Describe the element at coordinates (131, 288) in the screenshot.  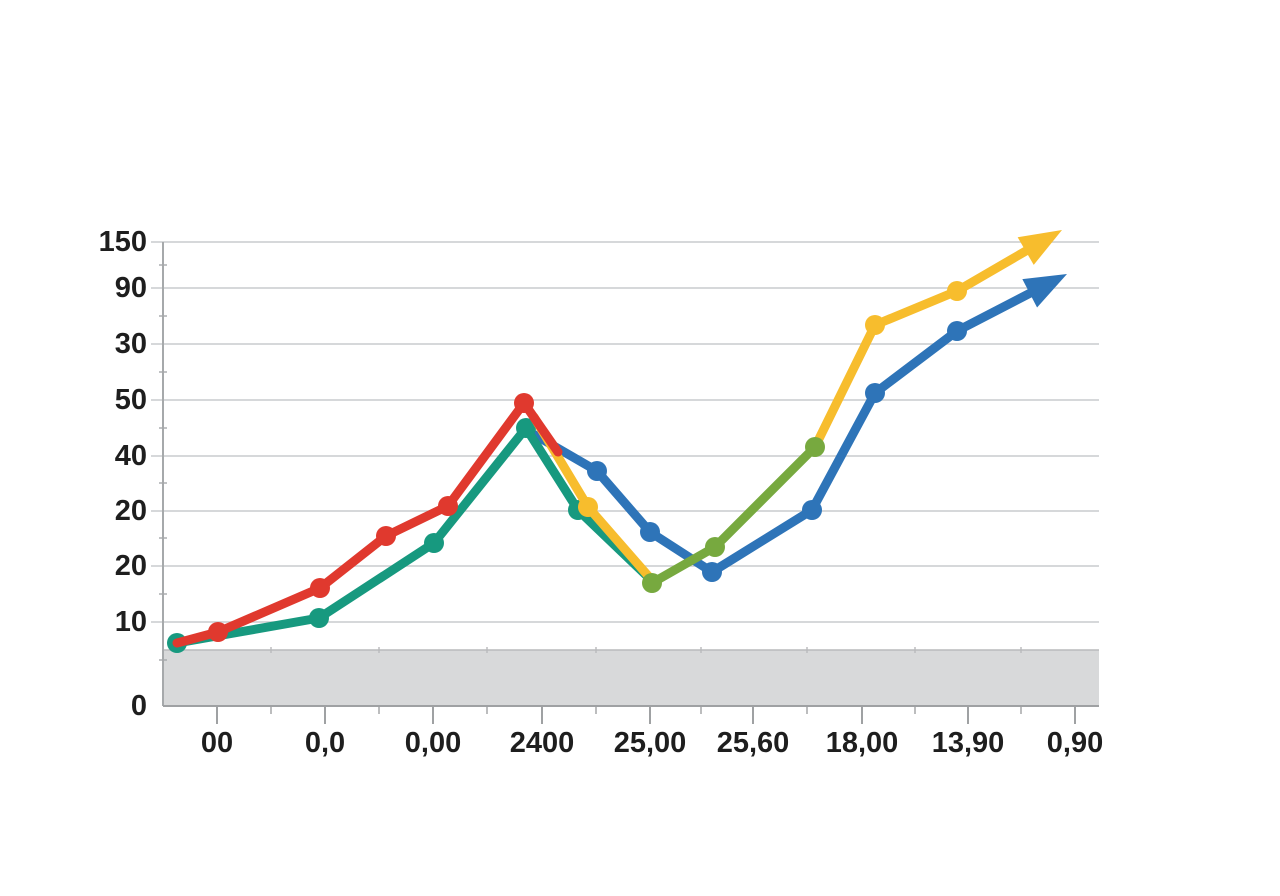
I see `y-axis-label: 90` at that location.